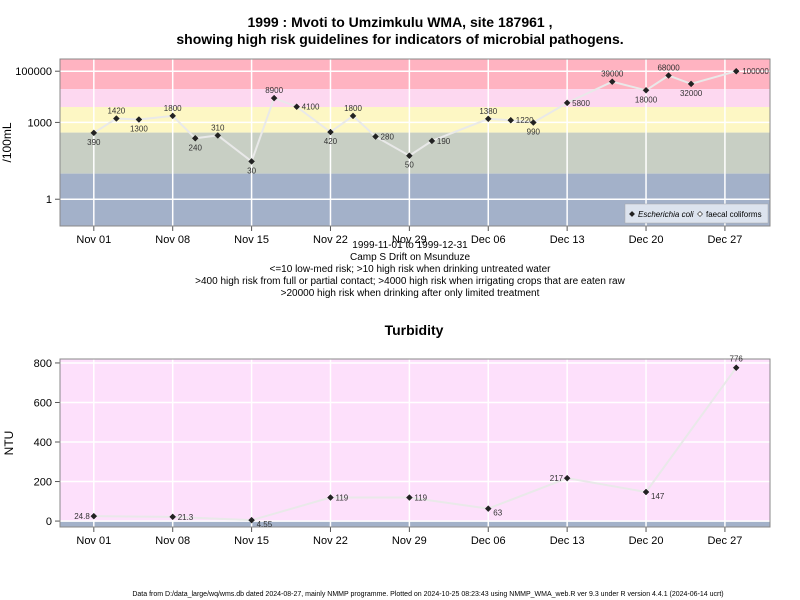 The image size is (800, 600). What do you see at coordinates (172, 240) in the screenshot?
I see `x-tick-label: Nov 08` at bounding box center [172, 240].